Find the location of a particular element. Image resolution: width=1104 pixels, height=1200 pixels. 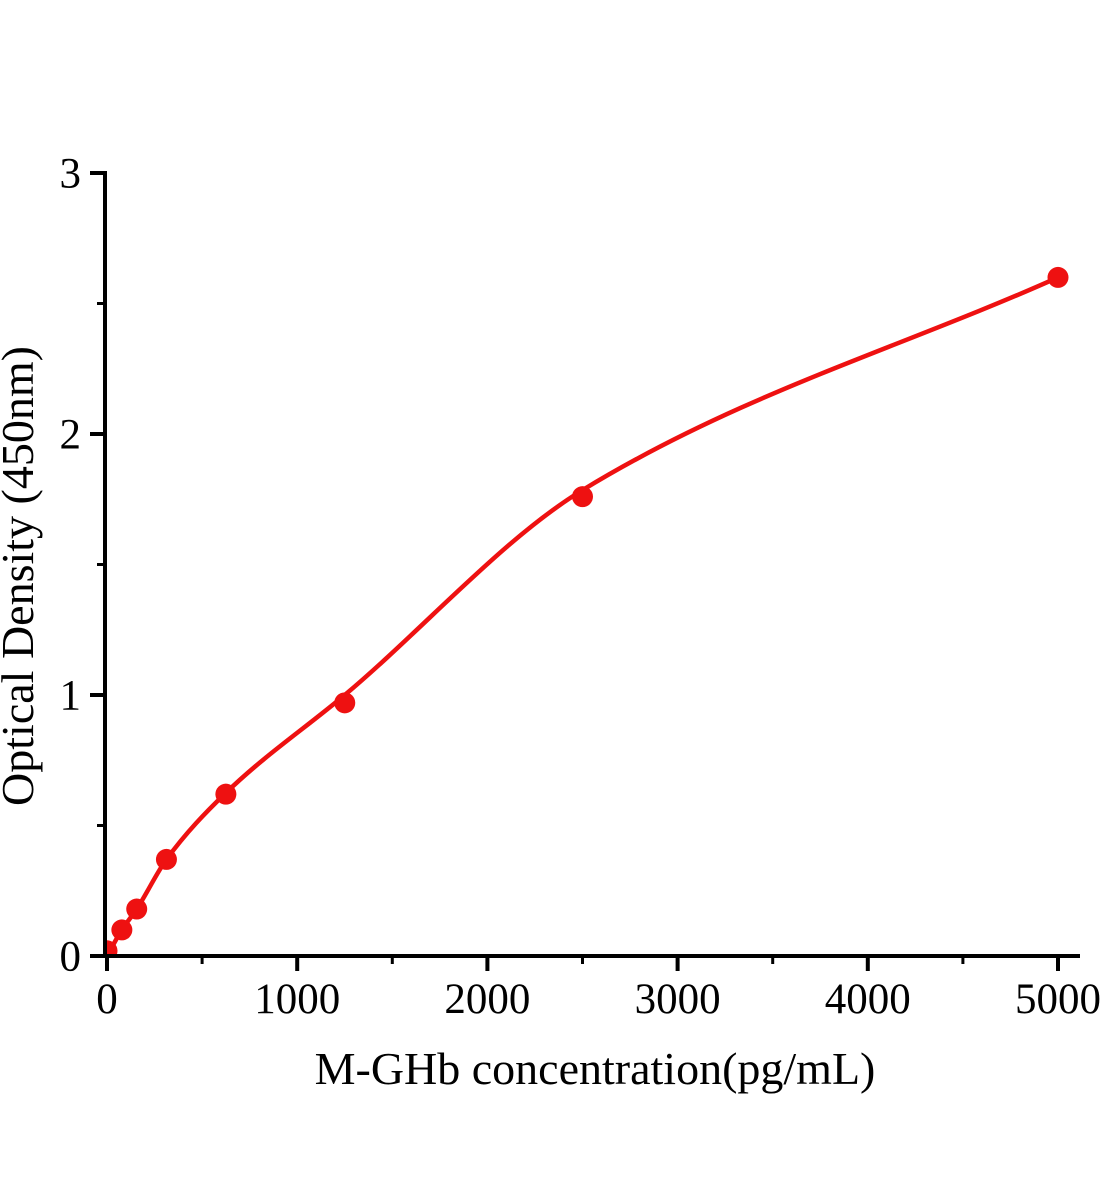

y-tick-label: 1 is located at coordinates (71, 696).